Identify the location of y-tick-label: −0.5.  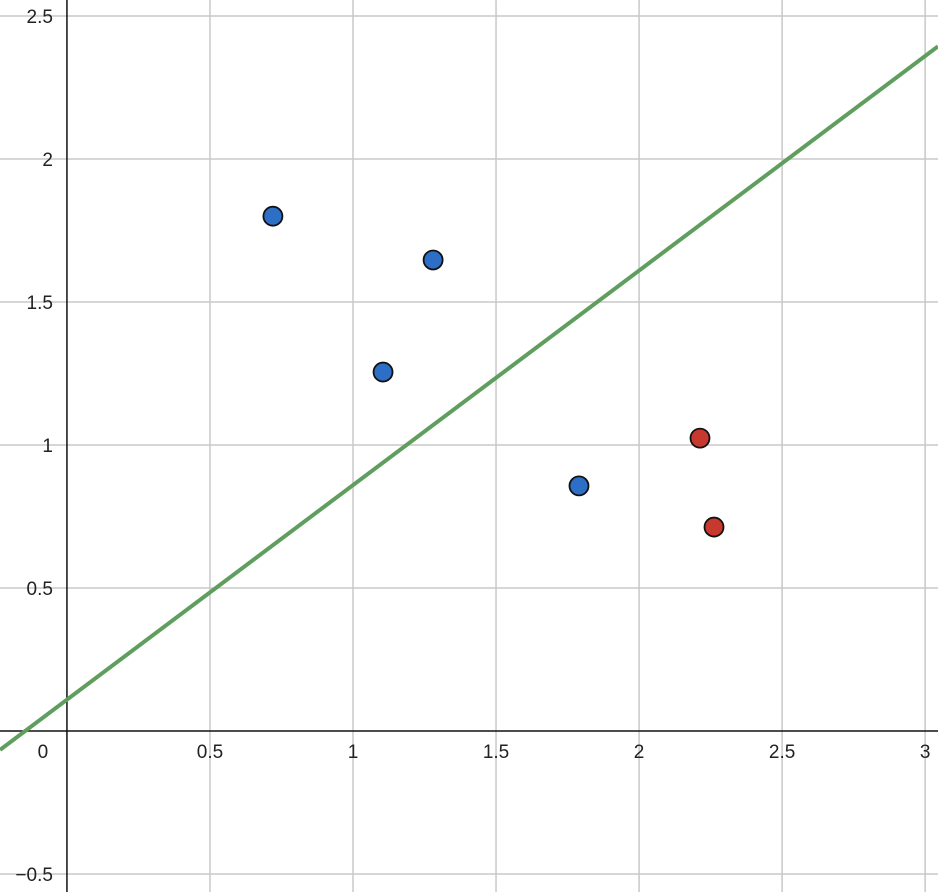
(34, 875).